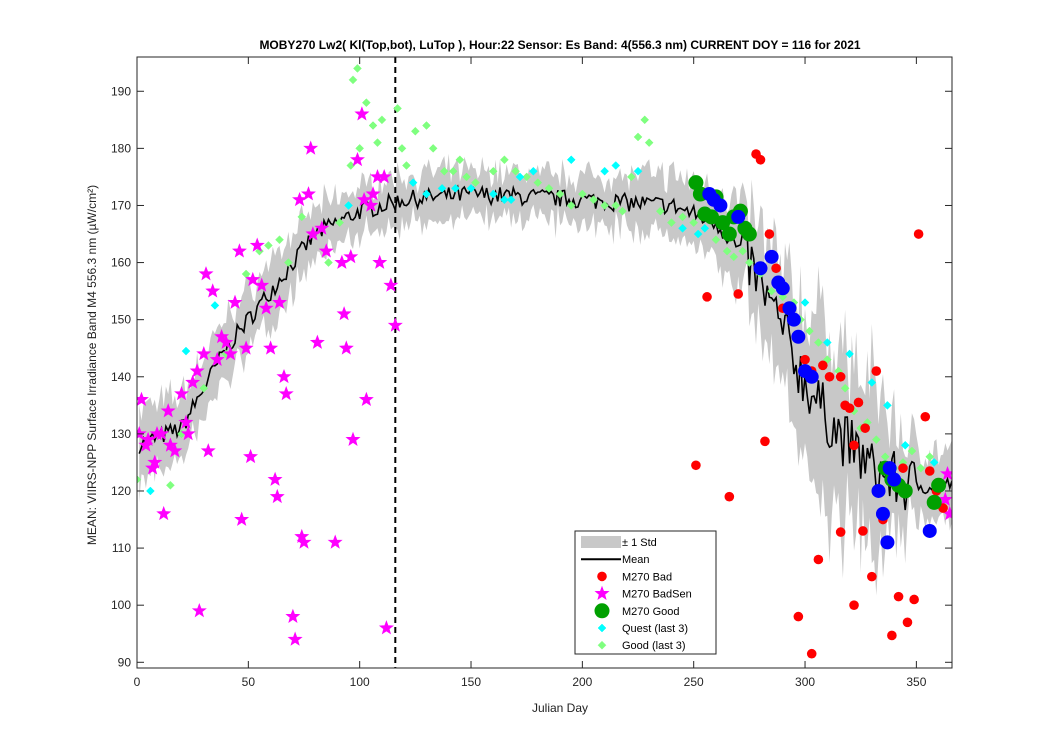  What do you see at coordinates (916, 682) in the screenshot?
I see `x-tick-label: 350` at bounding box center [916, 682].